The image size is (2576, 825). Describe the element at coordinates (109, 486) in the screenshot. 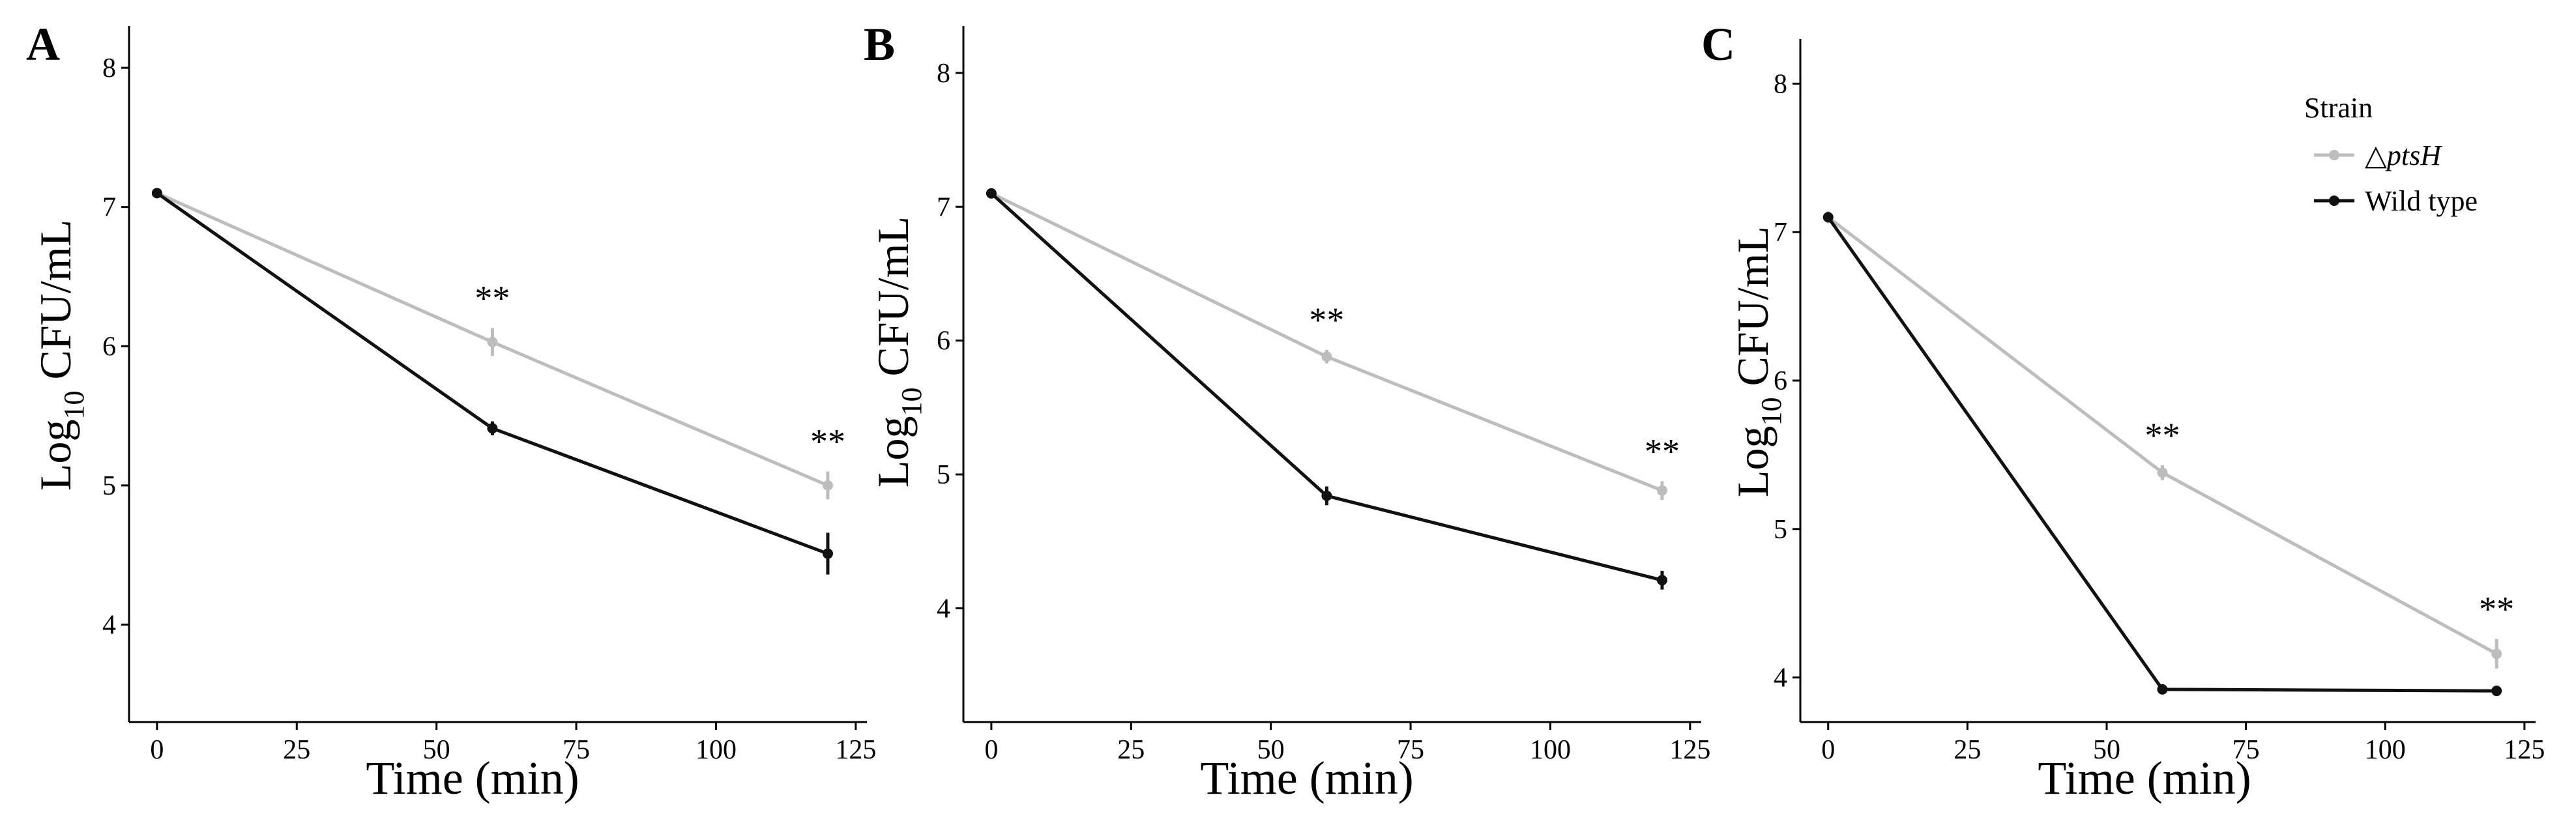

I see `panel-a-y-tick-label: 5` at that location.